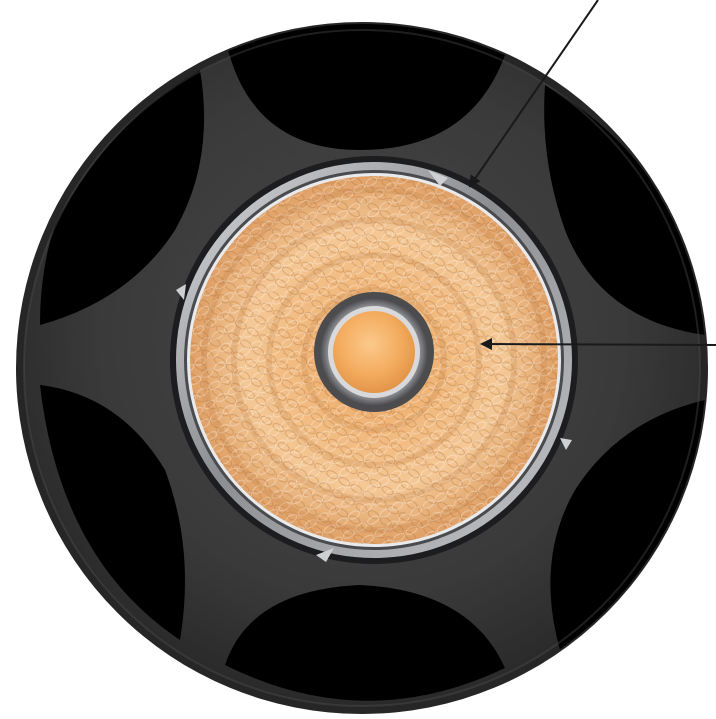 The height and width of the screenshot is (719, 716). What do you see at coordinates (627, 525) in the screenshot?
I see `cutout-lower-right` at bounding box center [627, 525].